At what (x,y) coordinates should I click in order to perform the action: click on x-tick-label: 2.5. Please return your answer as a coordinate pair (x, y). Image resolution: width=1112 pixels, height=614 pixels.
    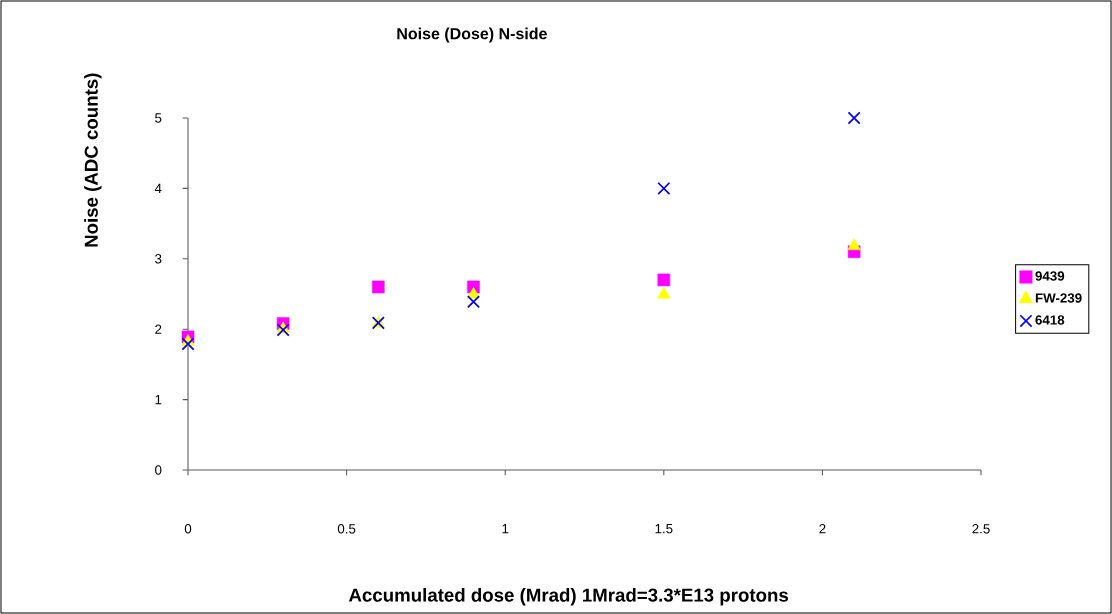
    Looking at the image, I should click on (981, 529).